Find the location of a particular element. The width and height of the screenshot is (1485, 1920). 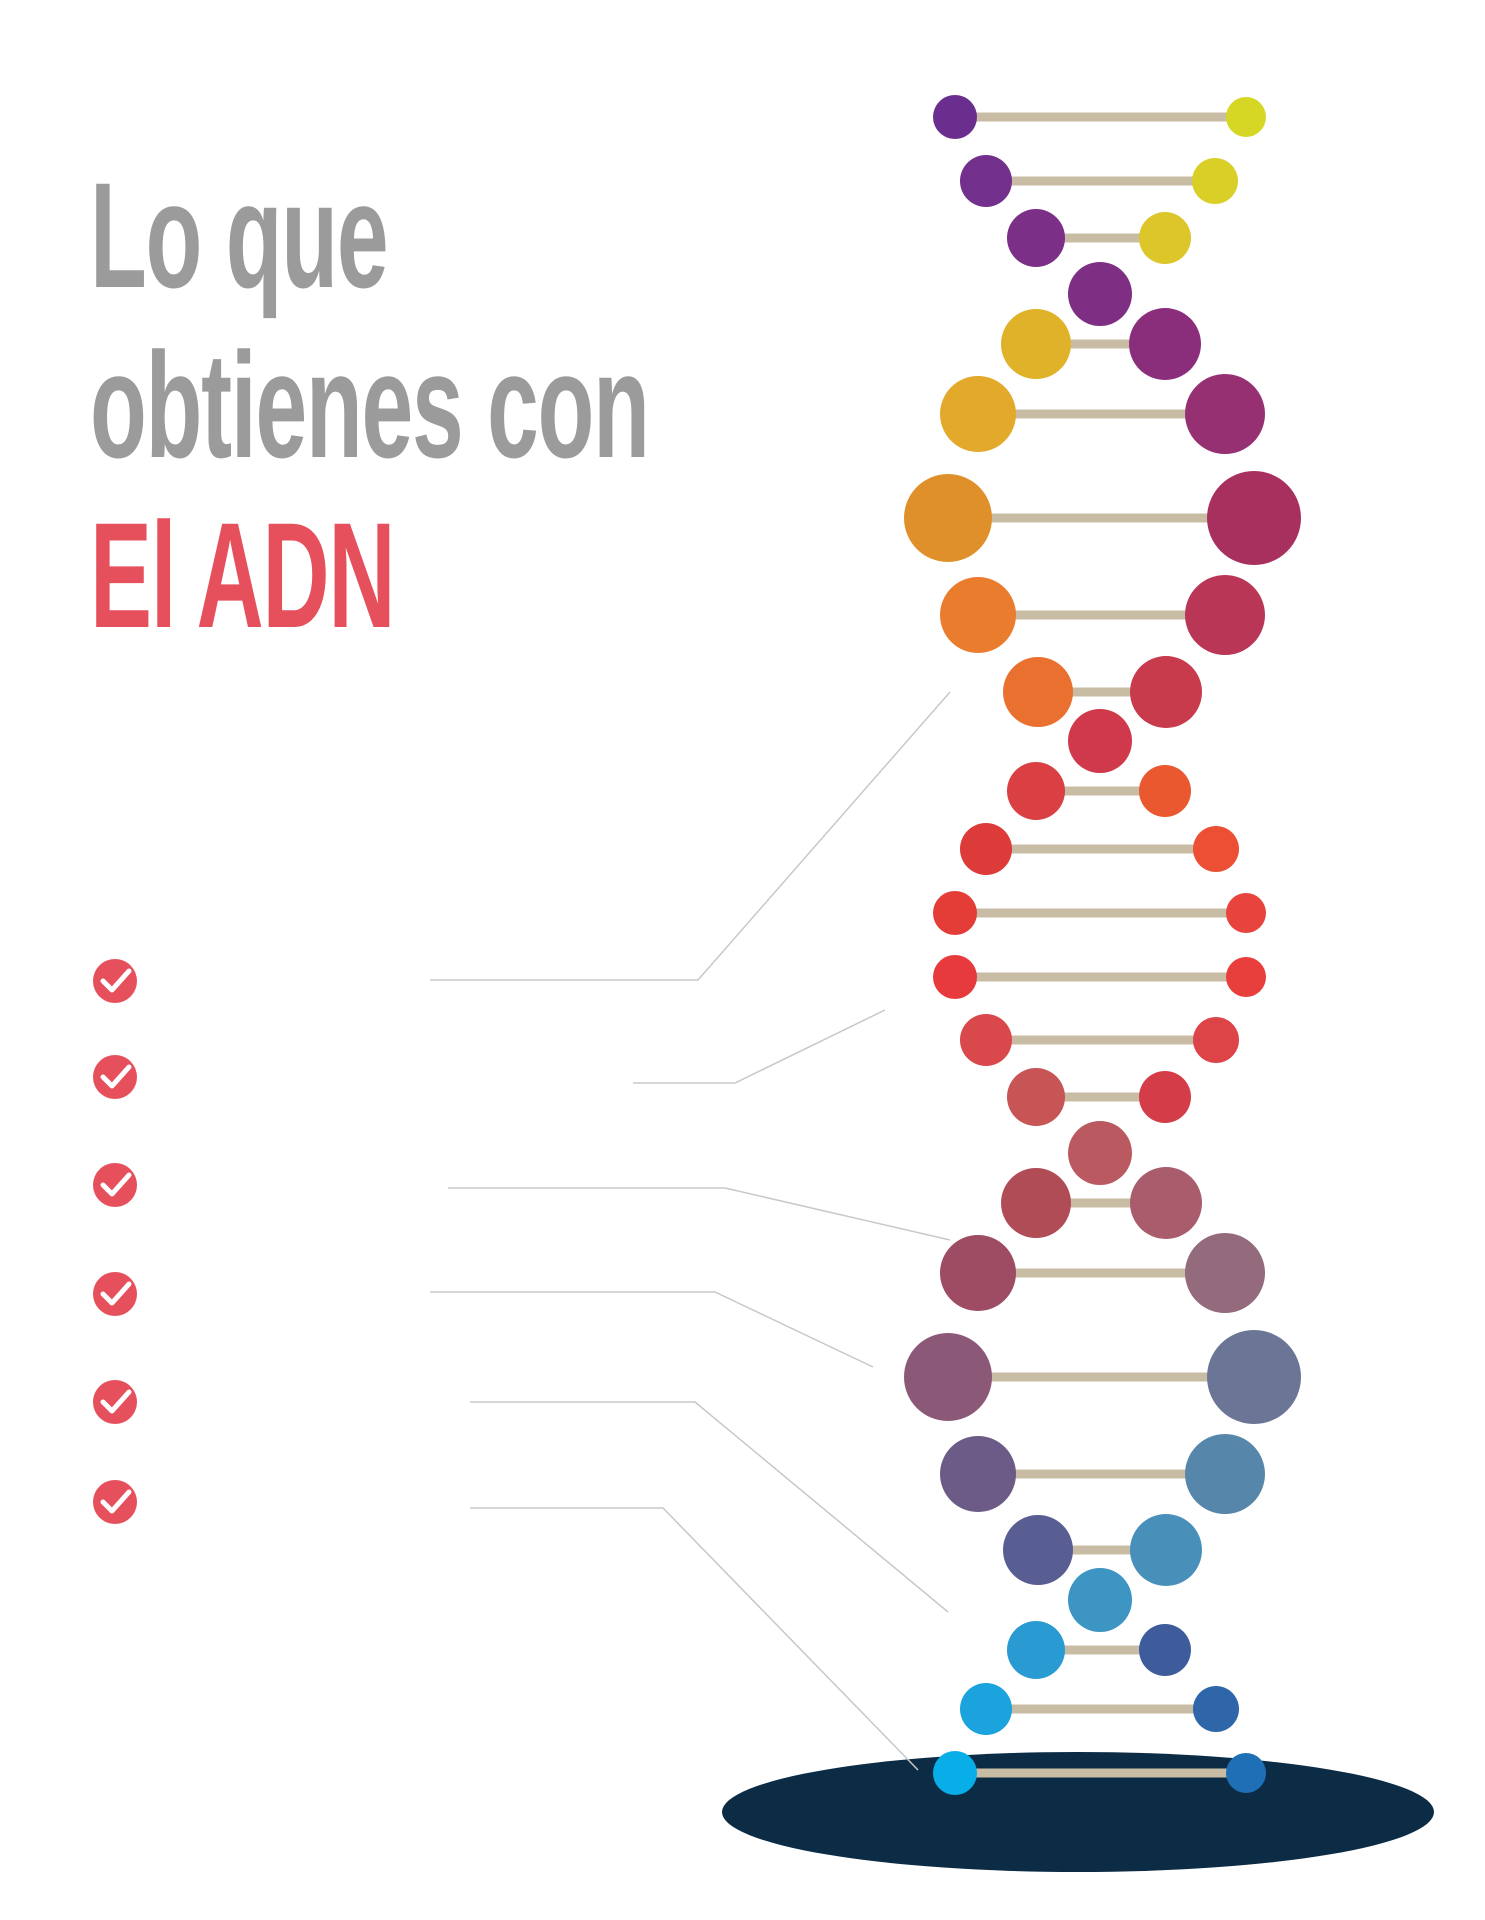

title-line-1: Lo que is located at coordinates (239, 235).